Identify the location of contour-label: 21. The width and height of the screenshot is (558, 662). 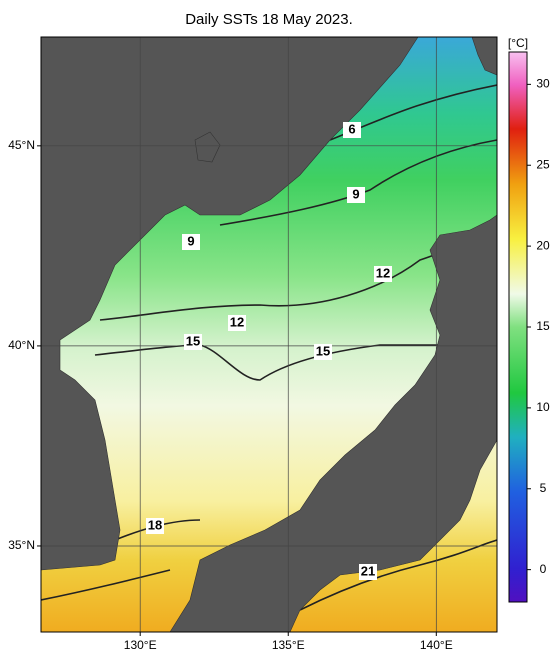
(368, 570).